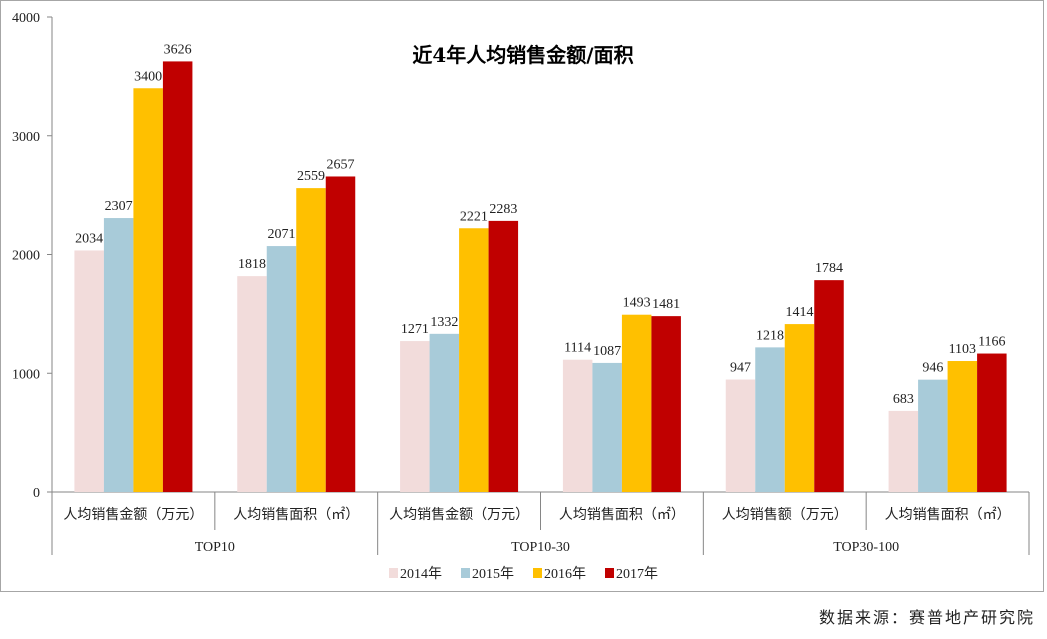 The image size is (1047, 639). Describe the element at coordinates (340, 334) in the screenshot. I see `bar-2017年-1` at that location.